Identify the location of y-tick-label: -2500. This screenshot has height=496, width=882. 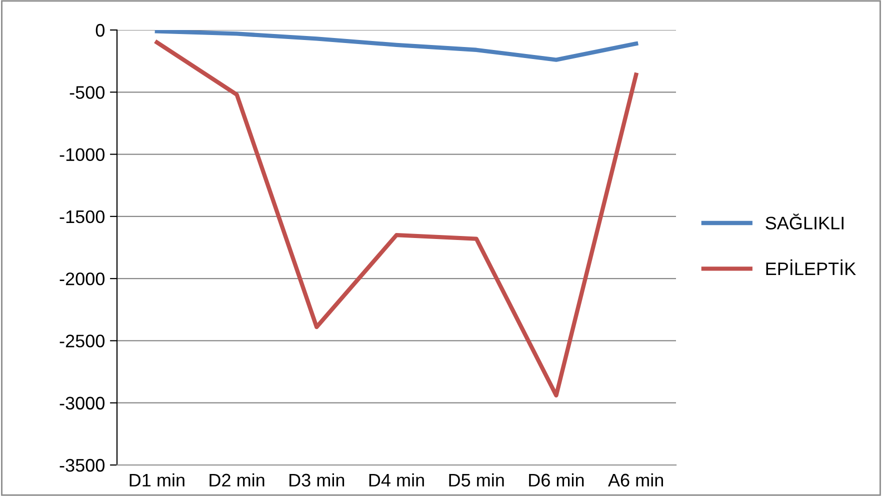
(82, 341).